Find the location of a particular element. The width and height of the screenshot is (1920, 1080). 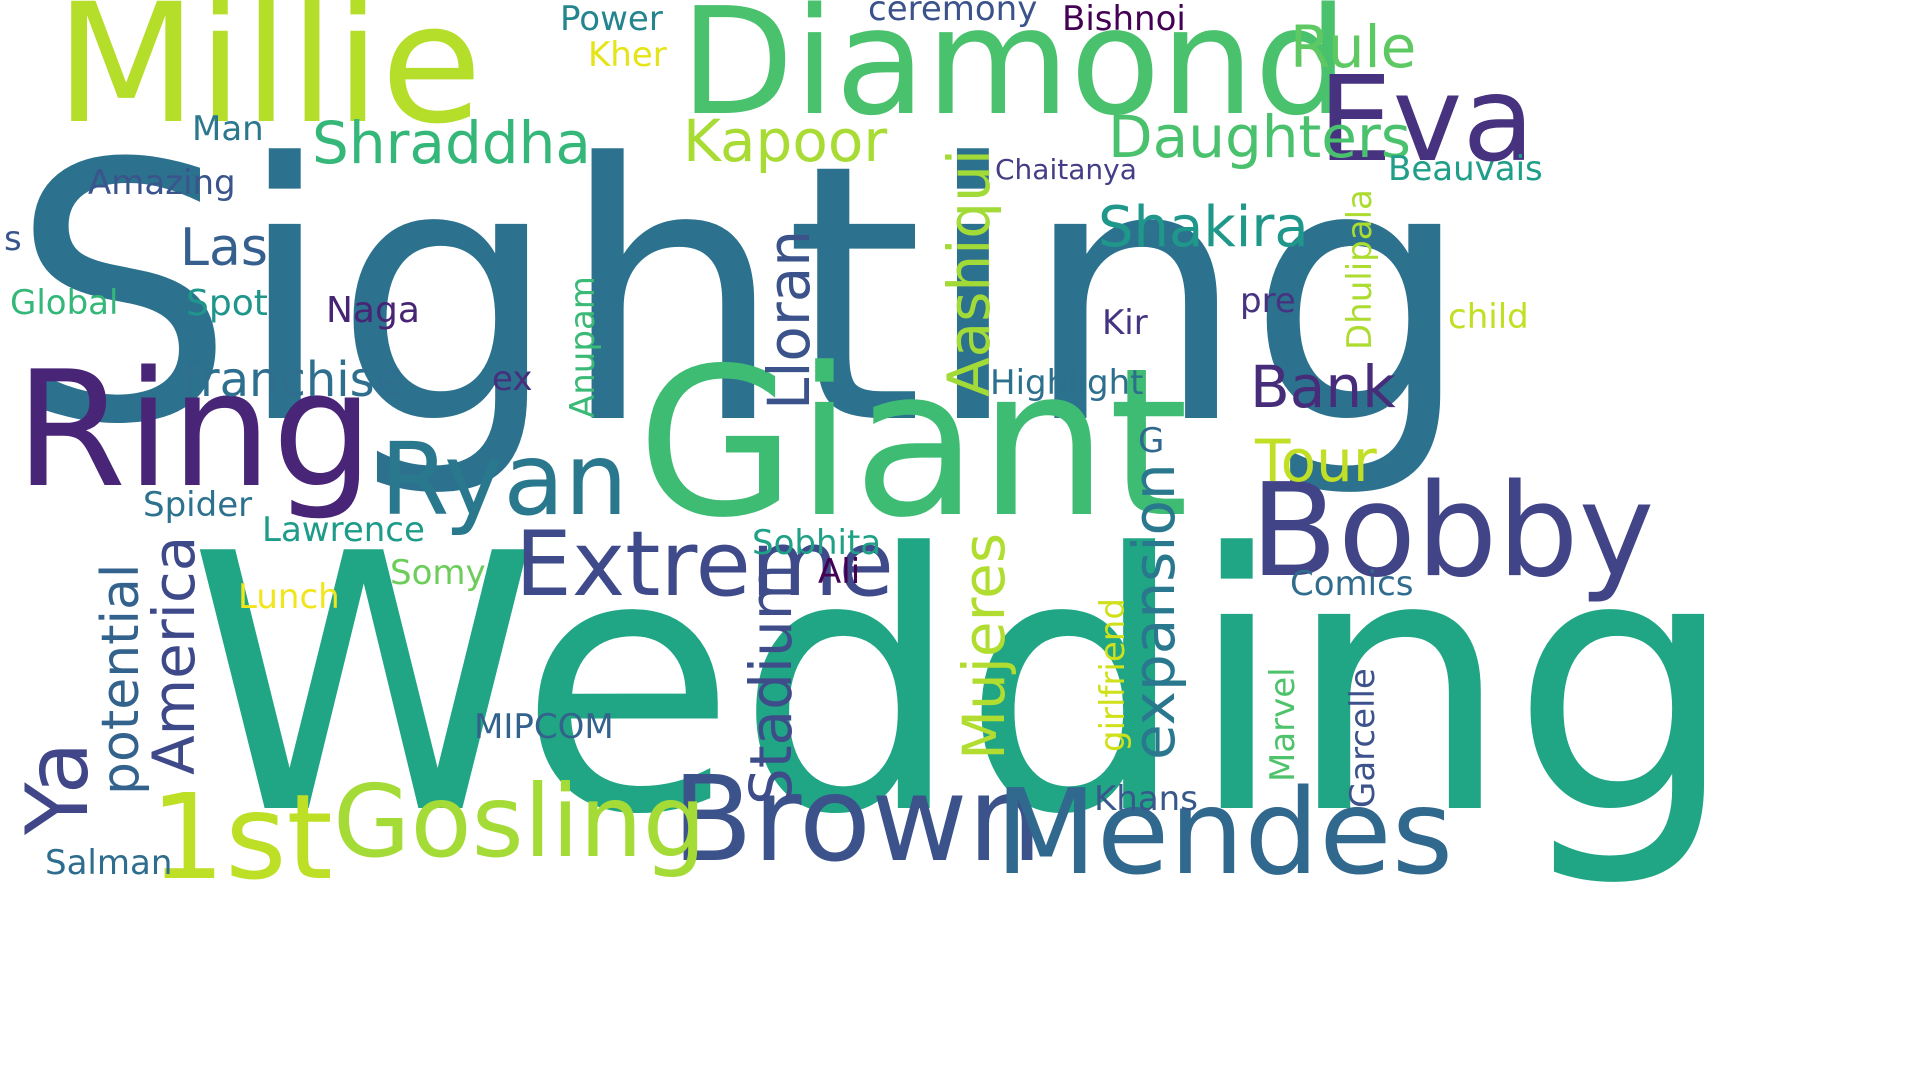

word-ali: Ali is located at coordinates (839, 572).